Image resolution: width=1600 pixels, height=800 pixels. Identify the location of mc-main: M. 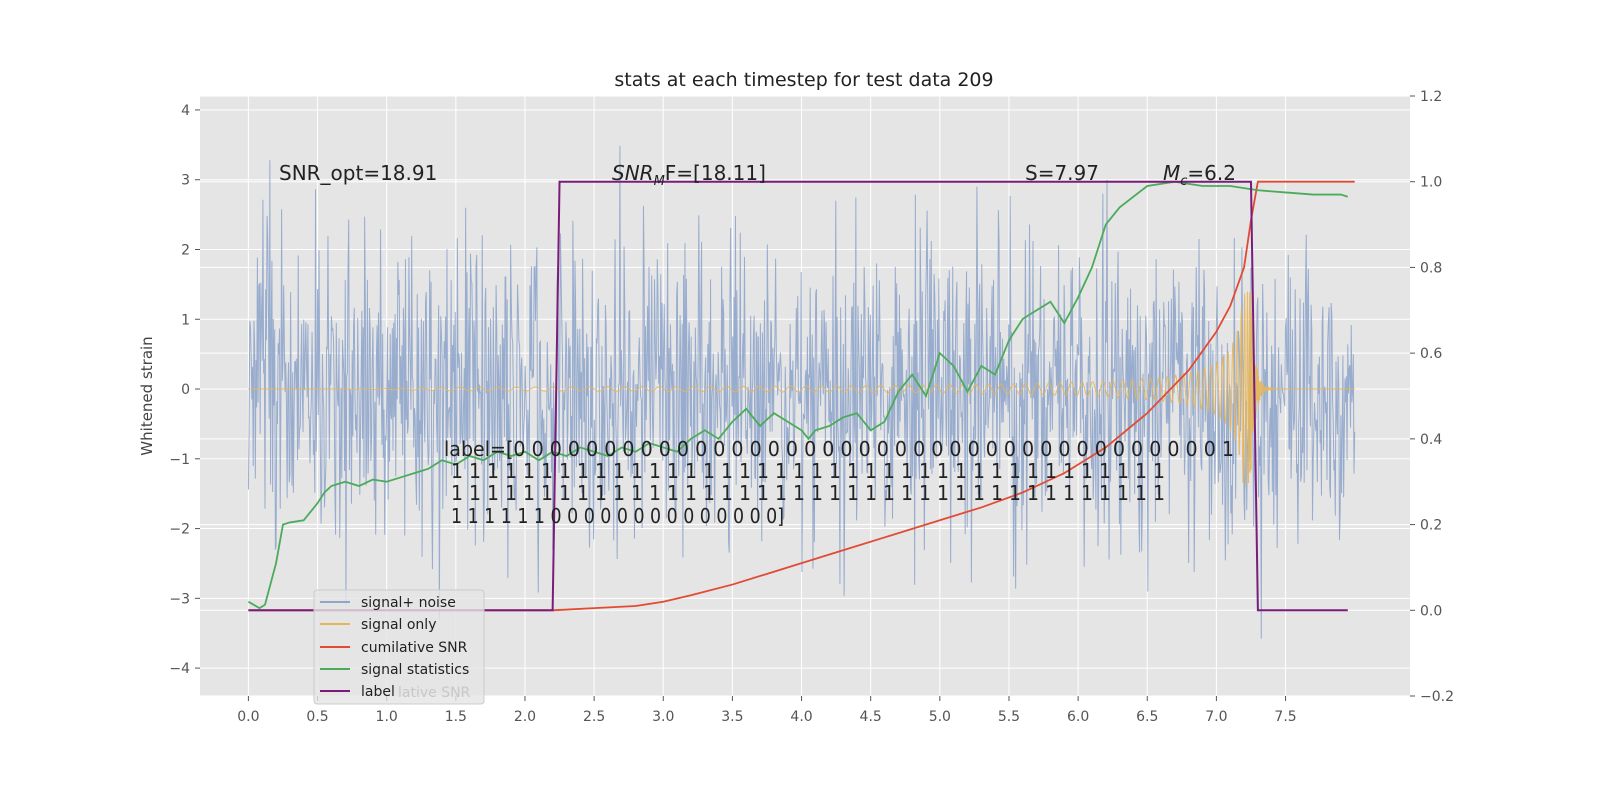
(1171, 173).